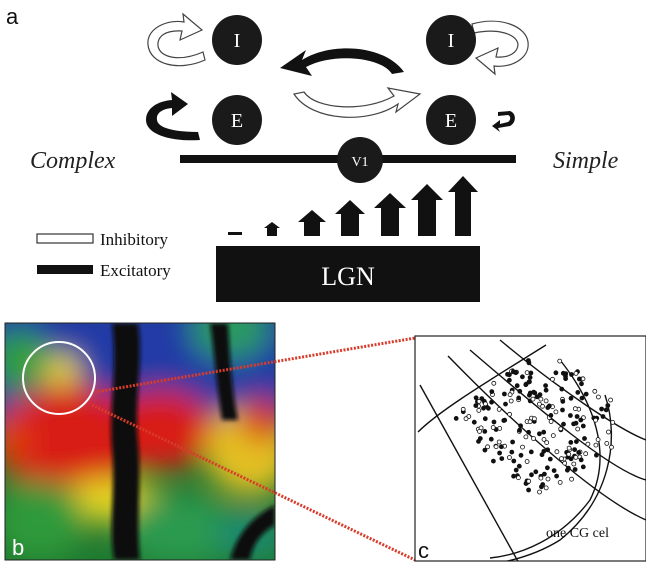  What do you see at coordinates (360, 160) in the screenshot?
I see `node-v1: V1` at bounding box center [360, 160].